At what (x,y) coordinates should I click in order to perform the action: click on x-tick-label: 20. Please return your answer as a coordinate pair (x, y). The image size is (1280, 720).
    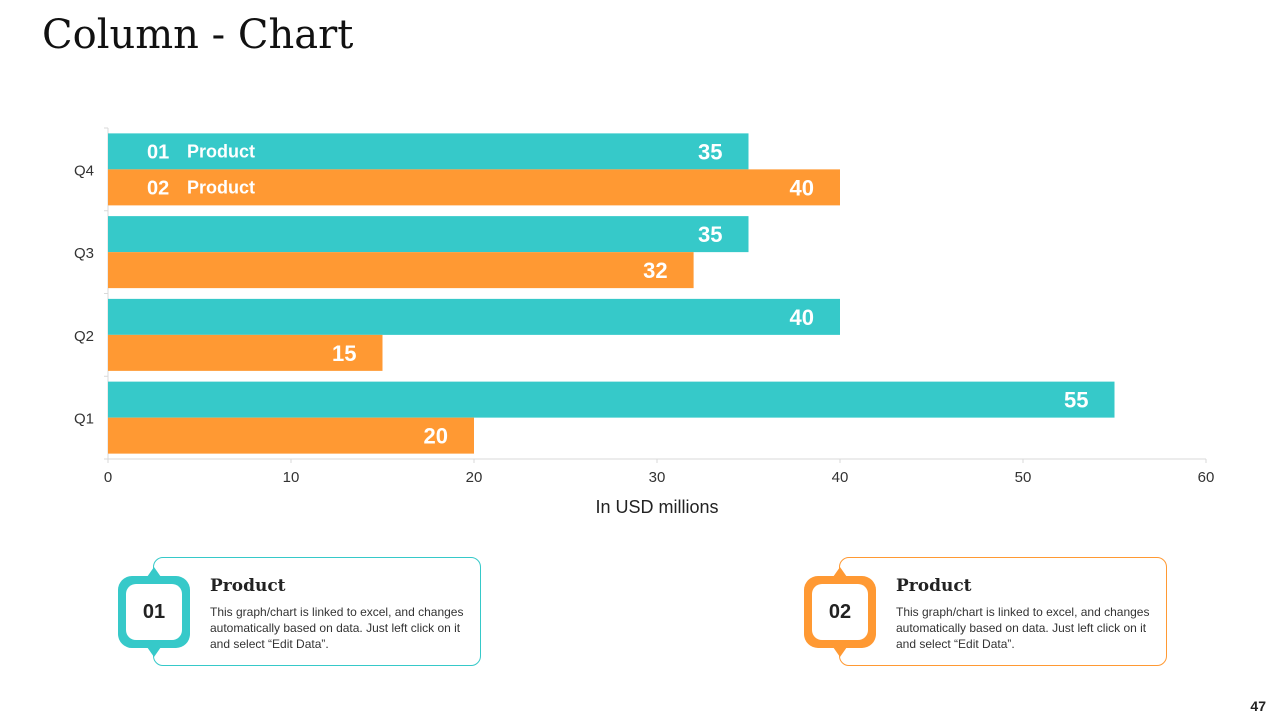
    Looking at the image, I should click on (474, 477).